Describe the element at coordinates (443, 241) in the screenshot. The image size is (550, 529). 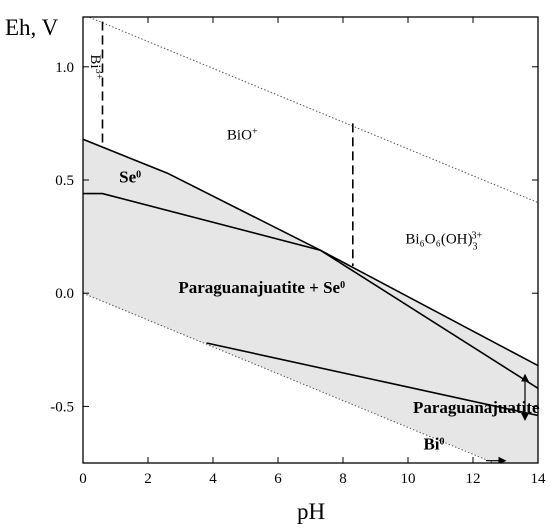
I see `region-label: Bi₆O₆(OH)33+` at that location.